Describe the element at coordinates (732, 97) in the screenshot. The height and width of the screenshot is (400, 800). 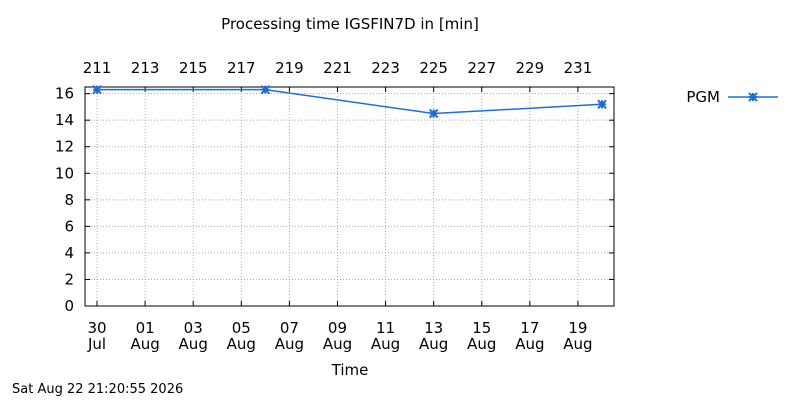
I see `legend: PGM` at that location.